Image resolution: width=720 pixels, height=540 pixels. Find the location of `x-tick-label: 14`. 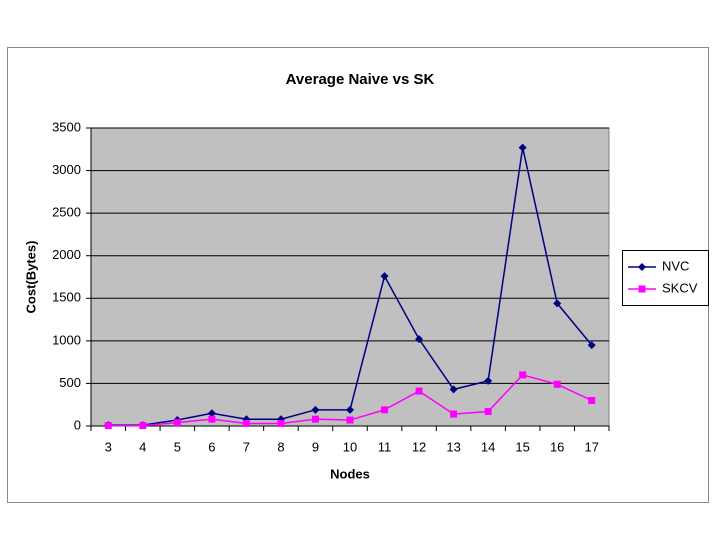

x-tick-label: 14 is located at coordinates (488, 446).